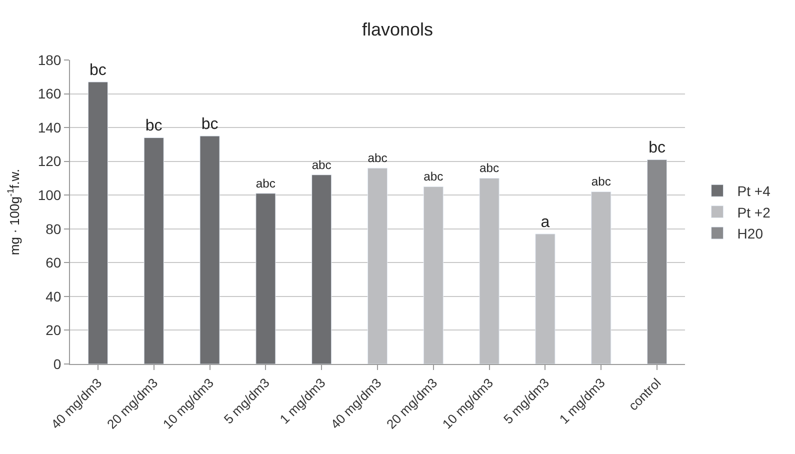 This screenshot has height=454, width=795. I want to click on data-label: a, so click(545, 222).